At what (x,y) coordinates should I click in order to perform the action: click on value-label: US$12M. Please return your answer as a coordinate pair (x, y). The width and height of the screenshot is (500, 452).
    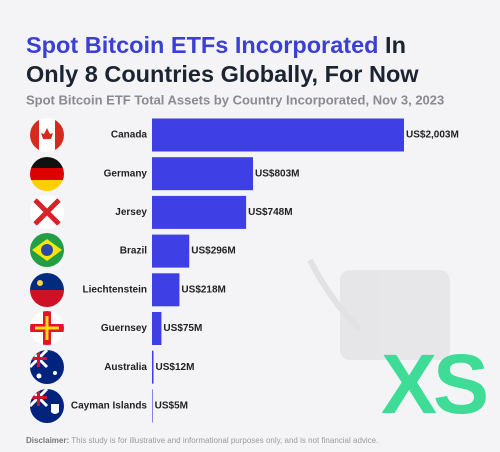
    Looking at the image, I should click on (175, 367).